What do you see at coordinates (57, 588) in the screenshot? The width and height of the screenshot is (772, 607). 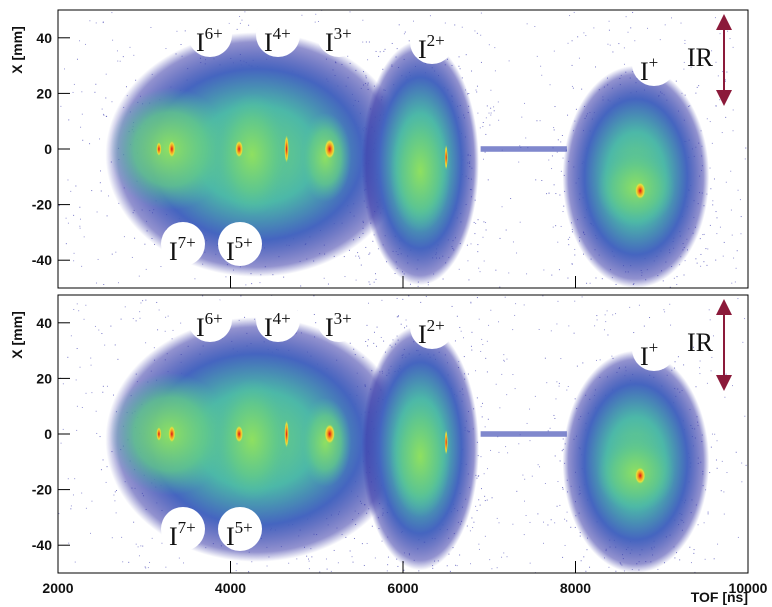 I see `x-tick-label: 2000` at bounding box center [57, 588].